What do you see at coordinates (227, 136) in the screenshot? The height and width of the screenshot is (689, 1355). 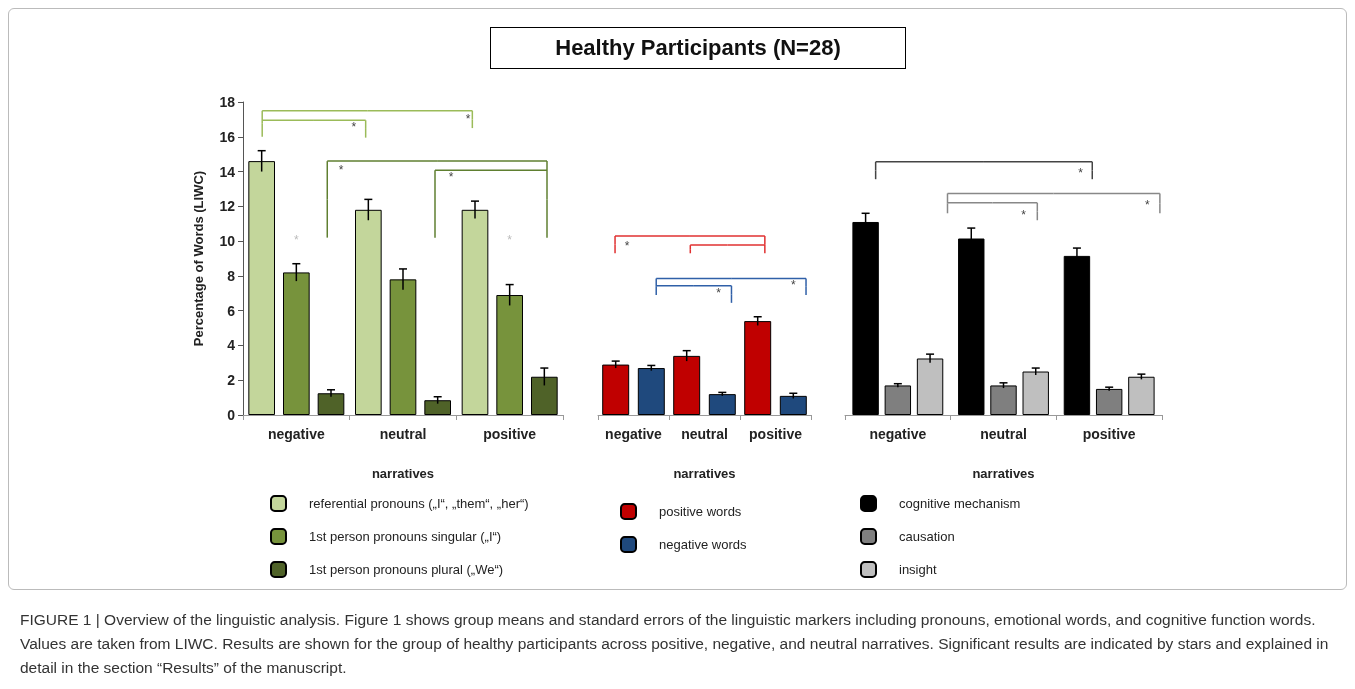 I see `y-tick-label: 16` at bounding box center [227, 136].